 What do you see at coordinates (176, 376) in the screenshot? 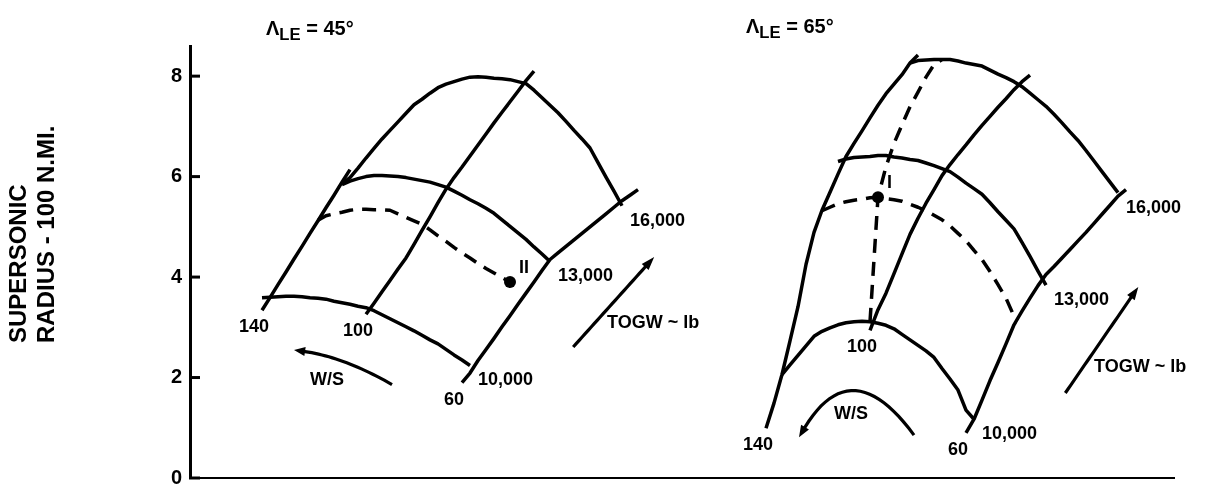
I see `y-tick-label: 2` at bounding box center [176, 376].